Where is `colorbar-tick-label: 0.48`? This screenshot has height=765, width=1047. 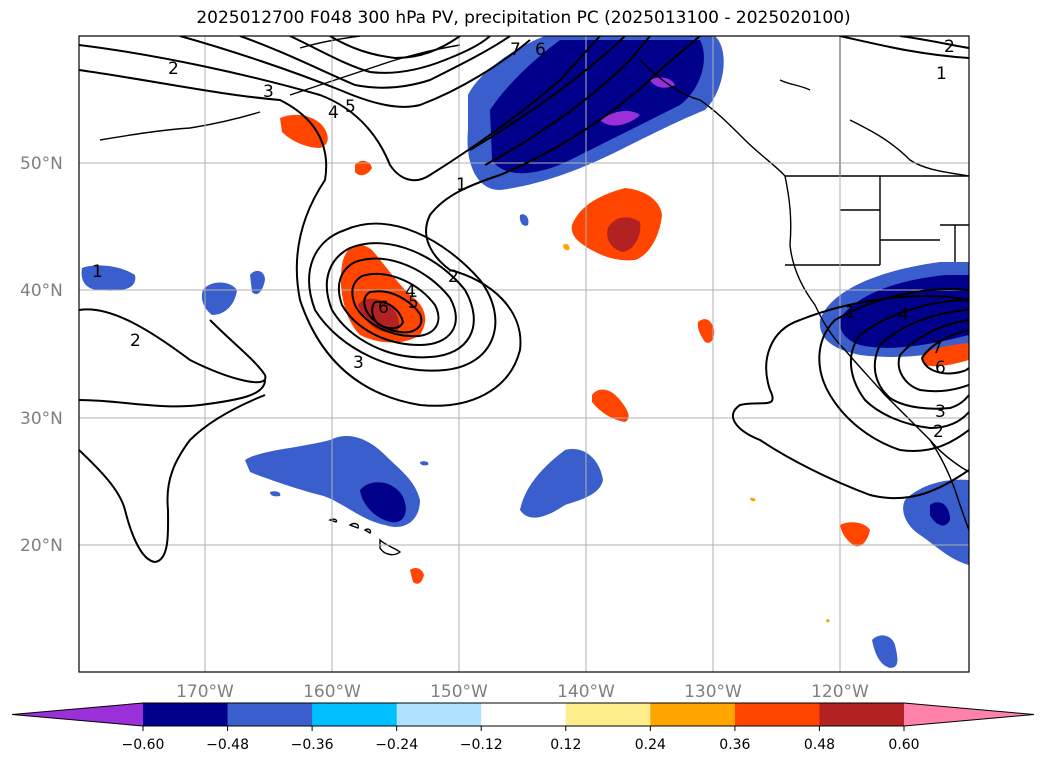
colorbar-tick-label: 0.48 is located at coordinates (819, 745).